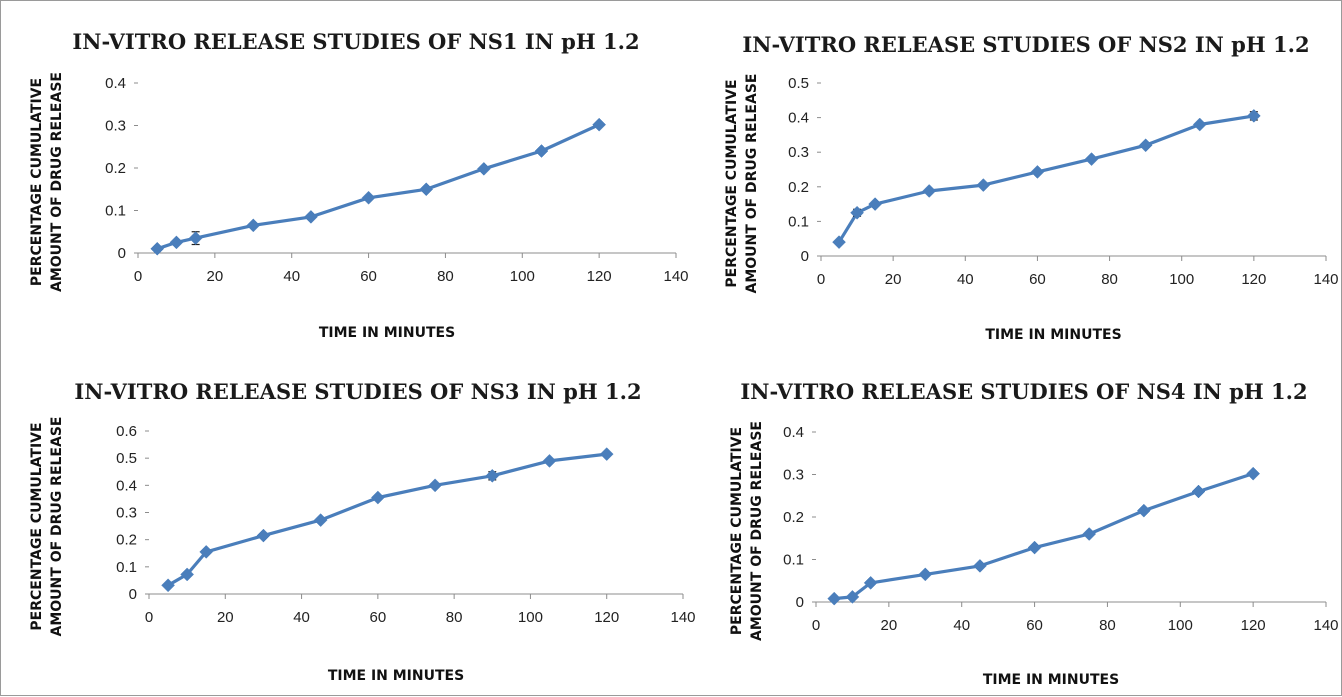 The image size is (1342, 697). Describe the element at coordinates (126, 431) in the screenshot. I see `y-tick-label: 0.6` at that location.